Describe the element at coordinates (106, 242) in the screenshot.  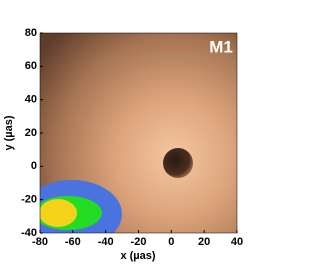
I see `x-tick-label: -40` at that location.